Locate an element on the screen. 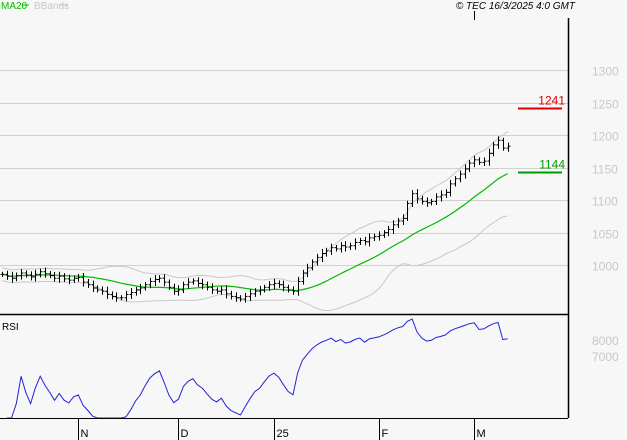  x-tick-label: M is located at coordinates (481, 434).